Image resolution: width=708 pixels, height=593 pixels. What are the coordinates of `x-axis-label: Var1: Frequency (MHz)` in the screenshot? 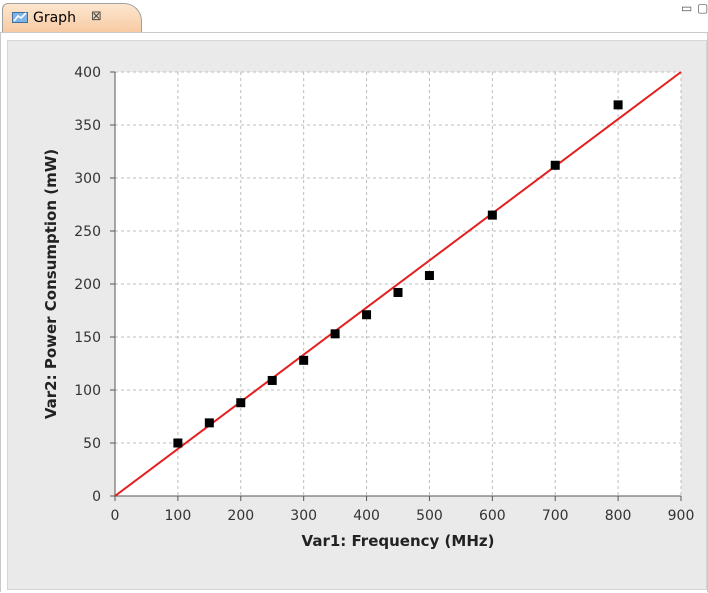 It's located at (398, 541).